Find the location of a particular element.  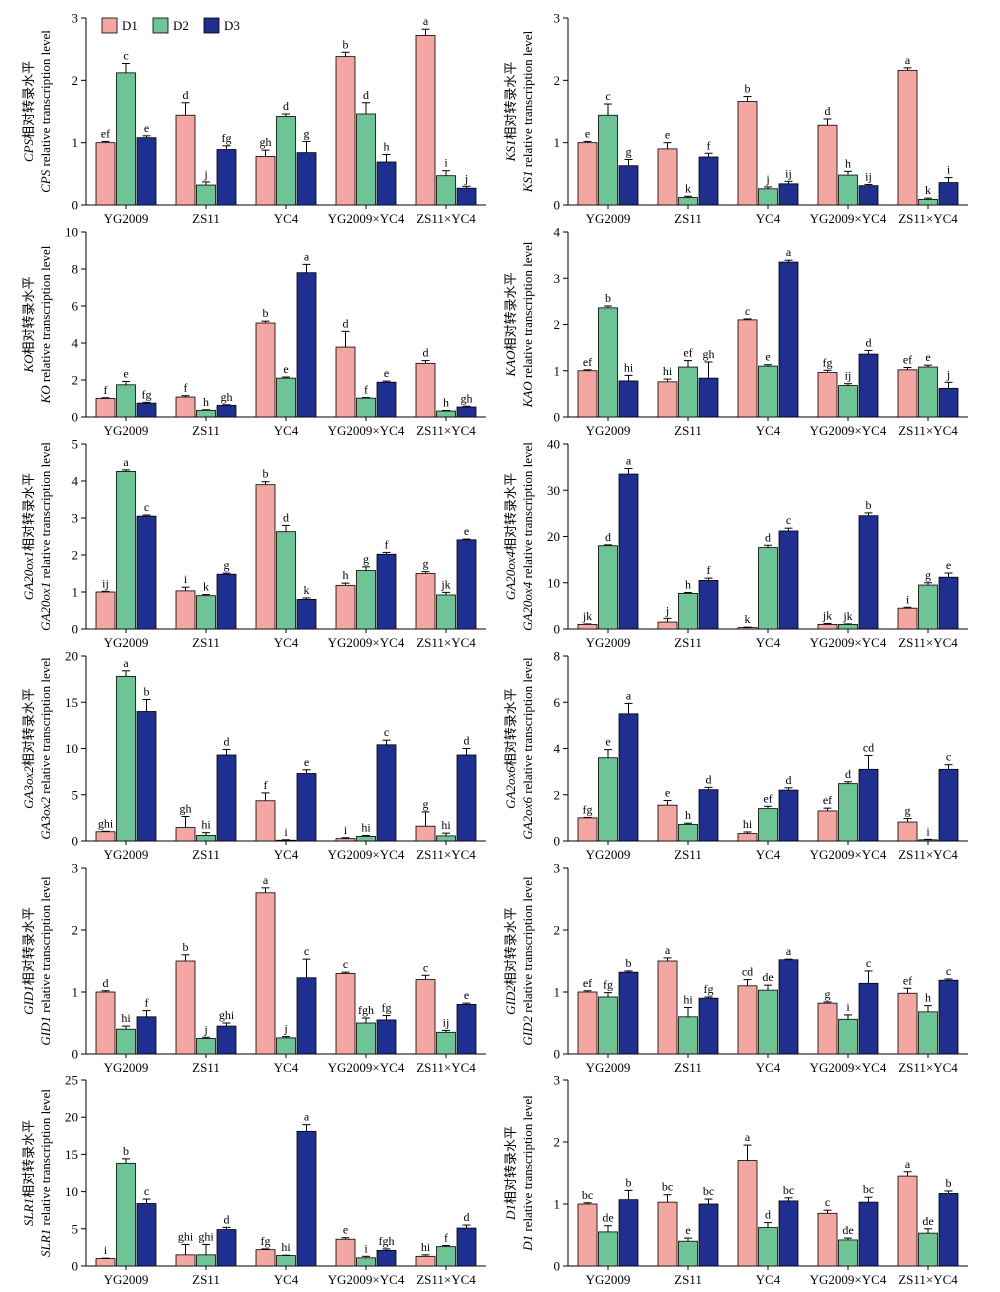

significance-letter: gh is located at coordinates (467, 398).